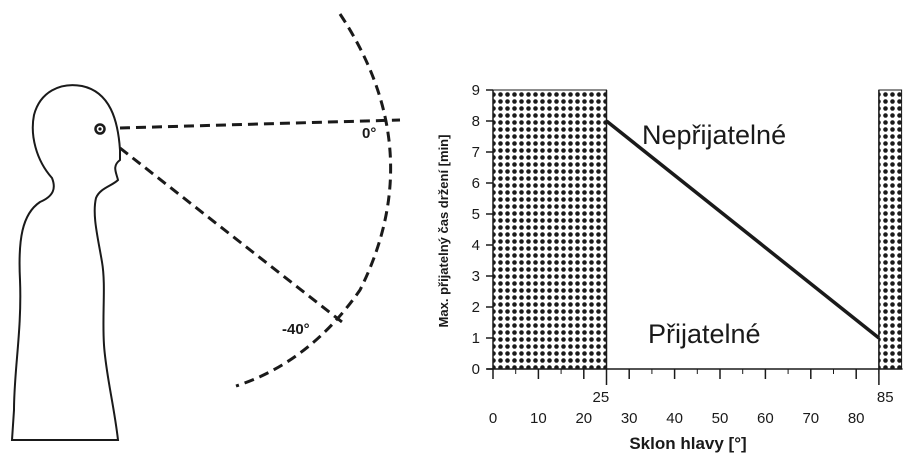  Describe the element at coordinates (476, 307) in the screenshot. I see `y-tick-label-2: 2` at that location.